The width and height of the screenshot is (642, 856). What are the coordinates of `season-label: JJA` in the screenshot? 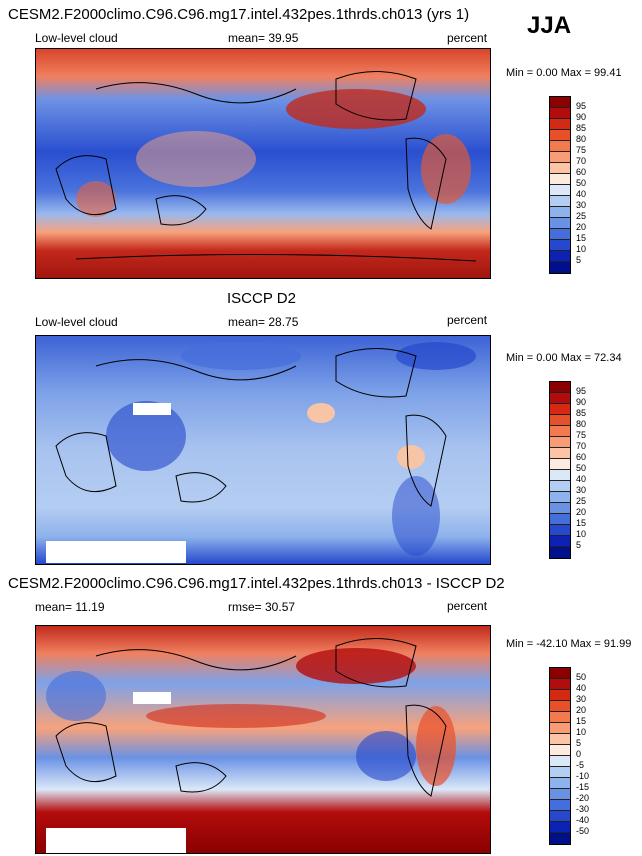 It's located at (549, 25).